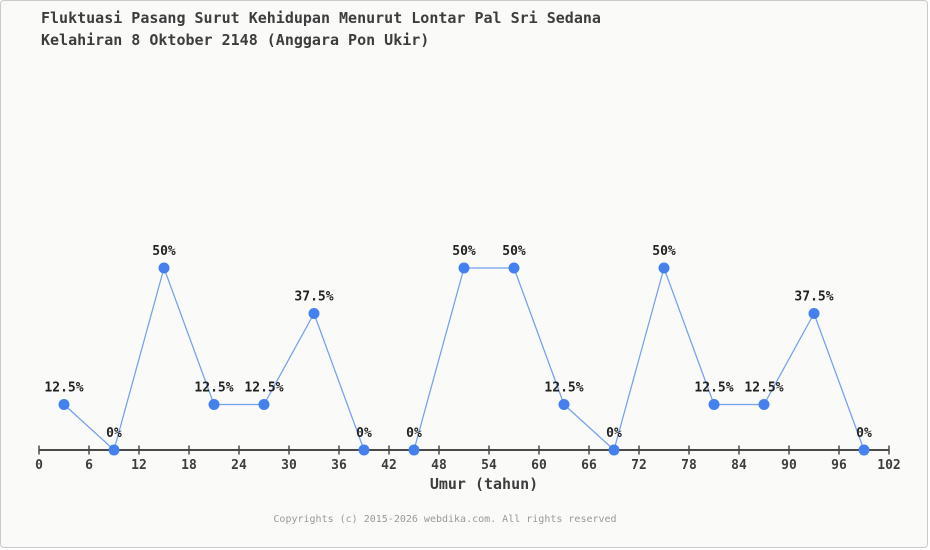 The image size is (930, 550). Describe the element at coordinates (239, 465) in the screenshot. I see `x-axis-tick-label: 24` at that location.